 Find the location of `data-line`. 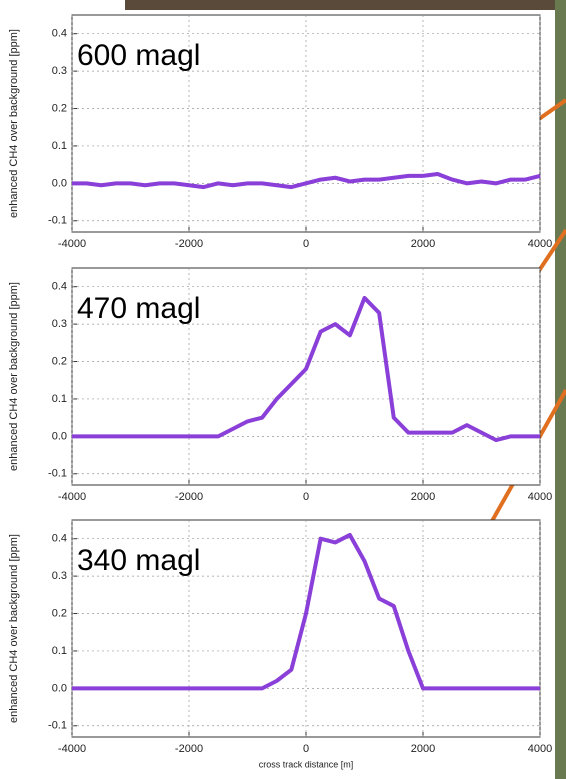

data-line is located at coordinates (306, 181).